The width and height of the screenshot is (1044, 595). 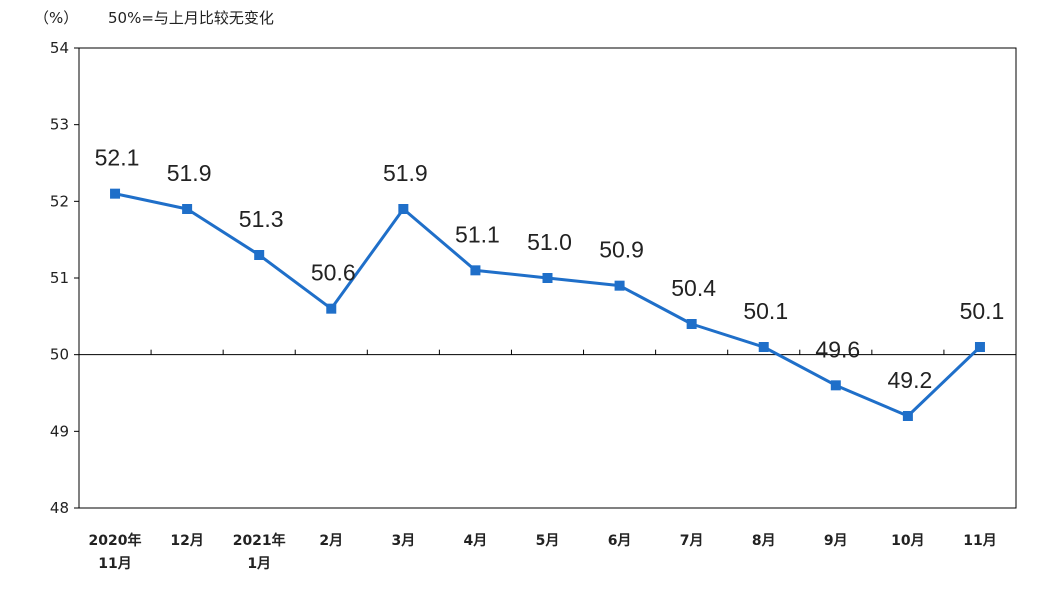 What do you see at coordinates (259, 552) in the screenshot?
I see `x-tick-label: 2021年 1月` at bounding box center [259, 552].